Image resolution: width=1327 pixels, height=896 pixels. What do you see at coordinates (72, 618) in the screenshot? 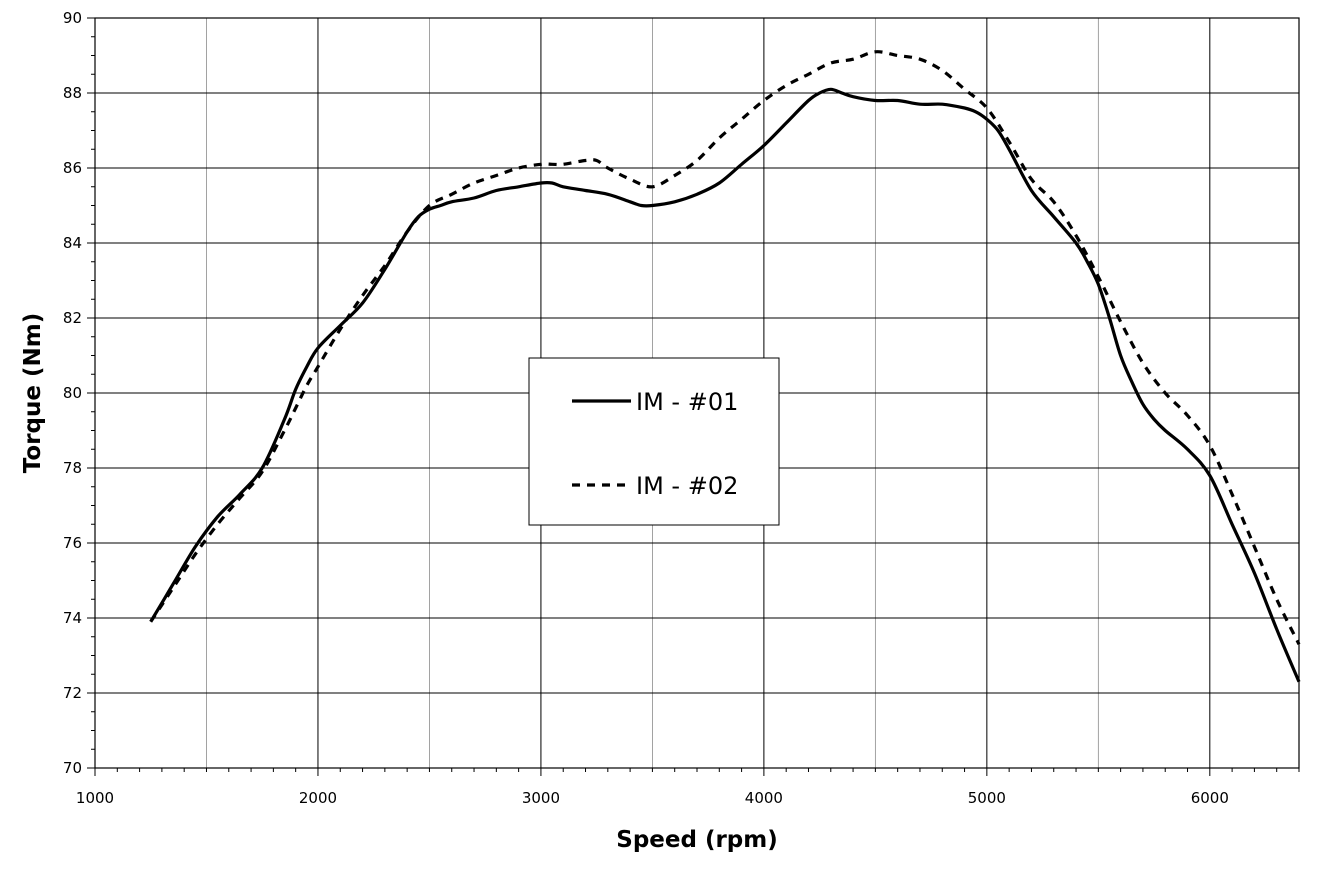
I see `y-tick-label: 74` at bounding box center [72, 618].